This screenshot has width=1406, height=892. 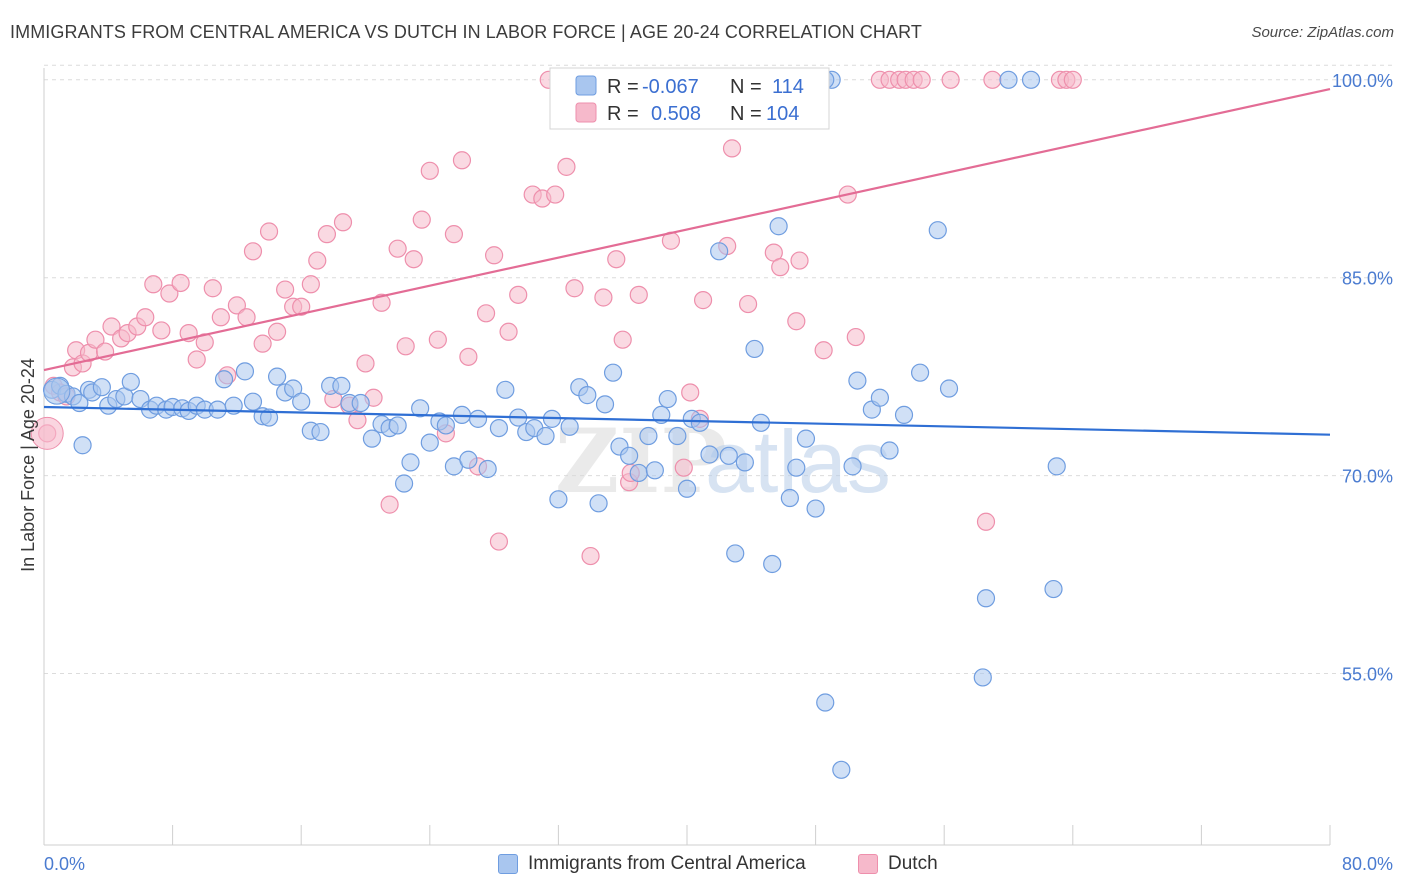 What do you see at coordinates (28, 465) in the screenshot?
I see `y-axis-label: In Labor Force | Age 20-24` at bounding box center [28, 465].